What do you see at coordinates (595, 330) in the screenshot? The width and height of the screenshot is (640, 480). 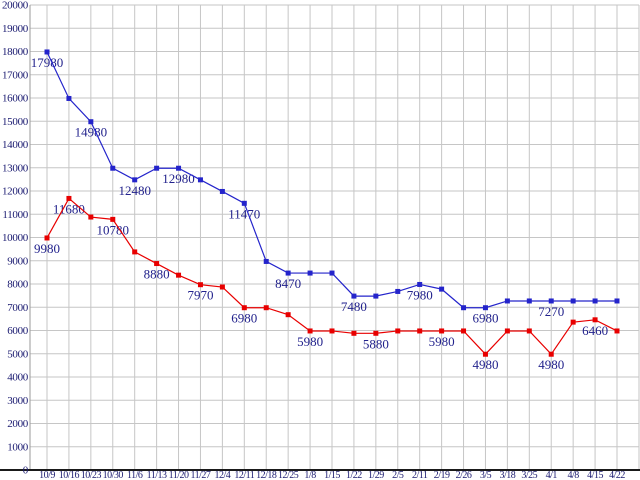 I see `series-red-point-label: 6460` at bounding box center [595, 330].